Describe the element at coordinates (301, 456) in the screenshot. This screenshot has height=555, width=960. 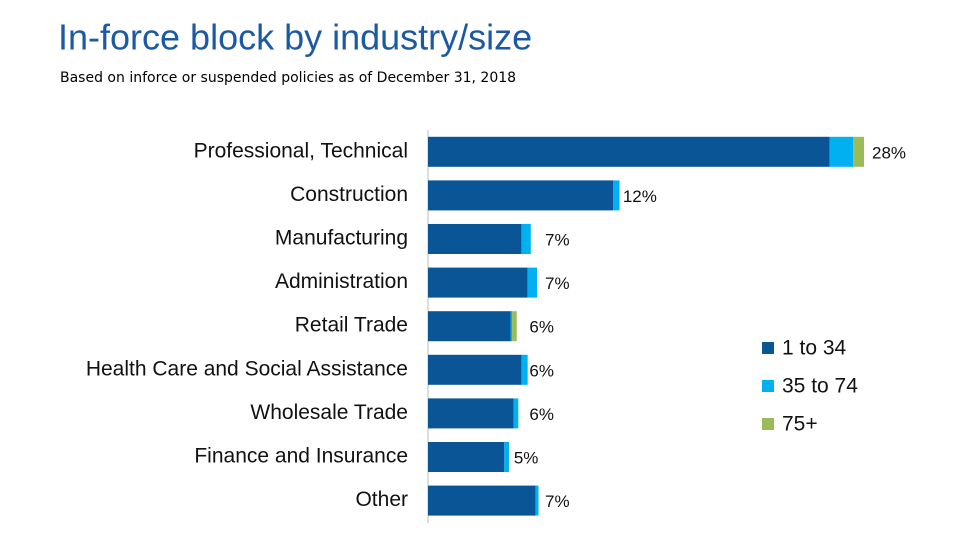
I see `category-label: Finance and Insurance` at that location.